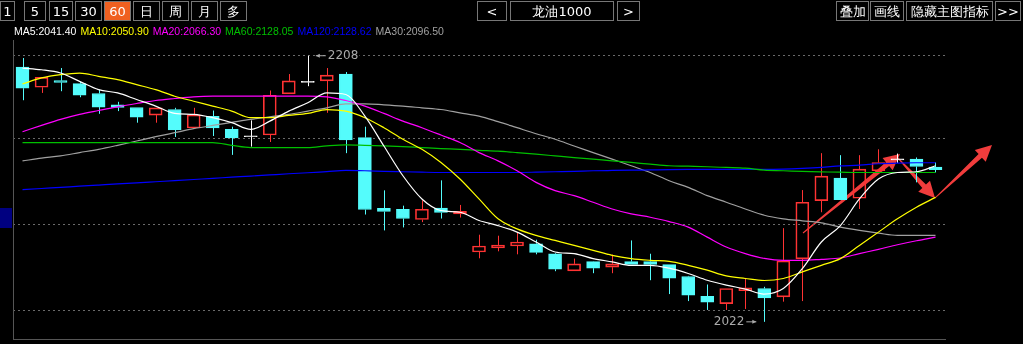 The height and width of the screenshot is (344, 1023). What do you see at coordinates (343, 54) in the screenshot?
I see `annotation: 2208` at bounding box center [343, 54].